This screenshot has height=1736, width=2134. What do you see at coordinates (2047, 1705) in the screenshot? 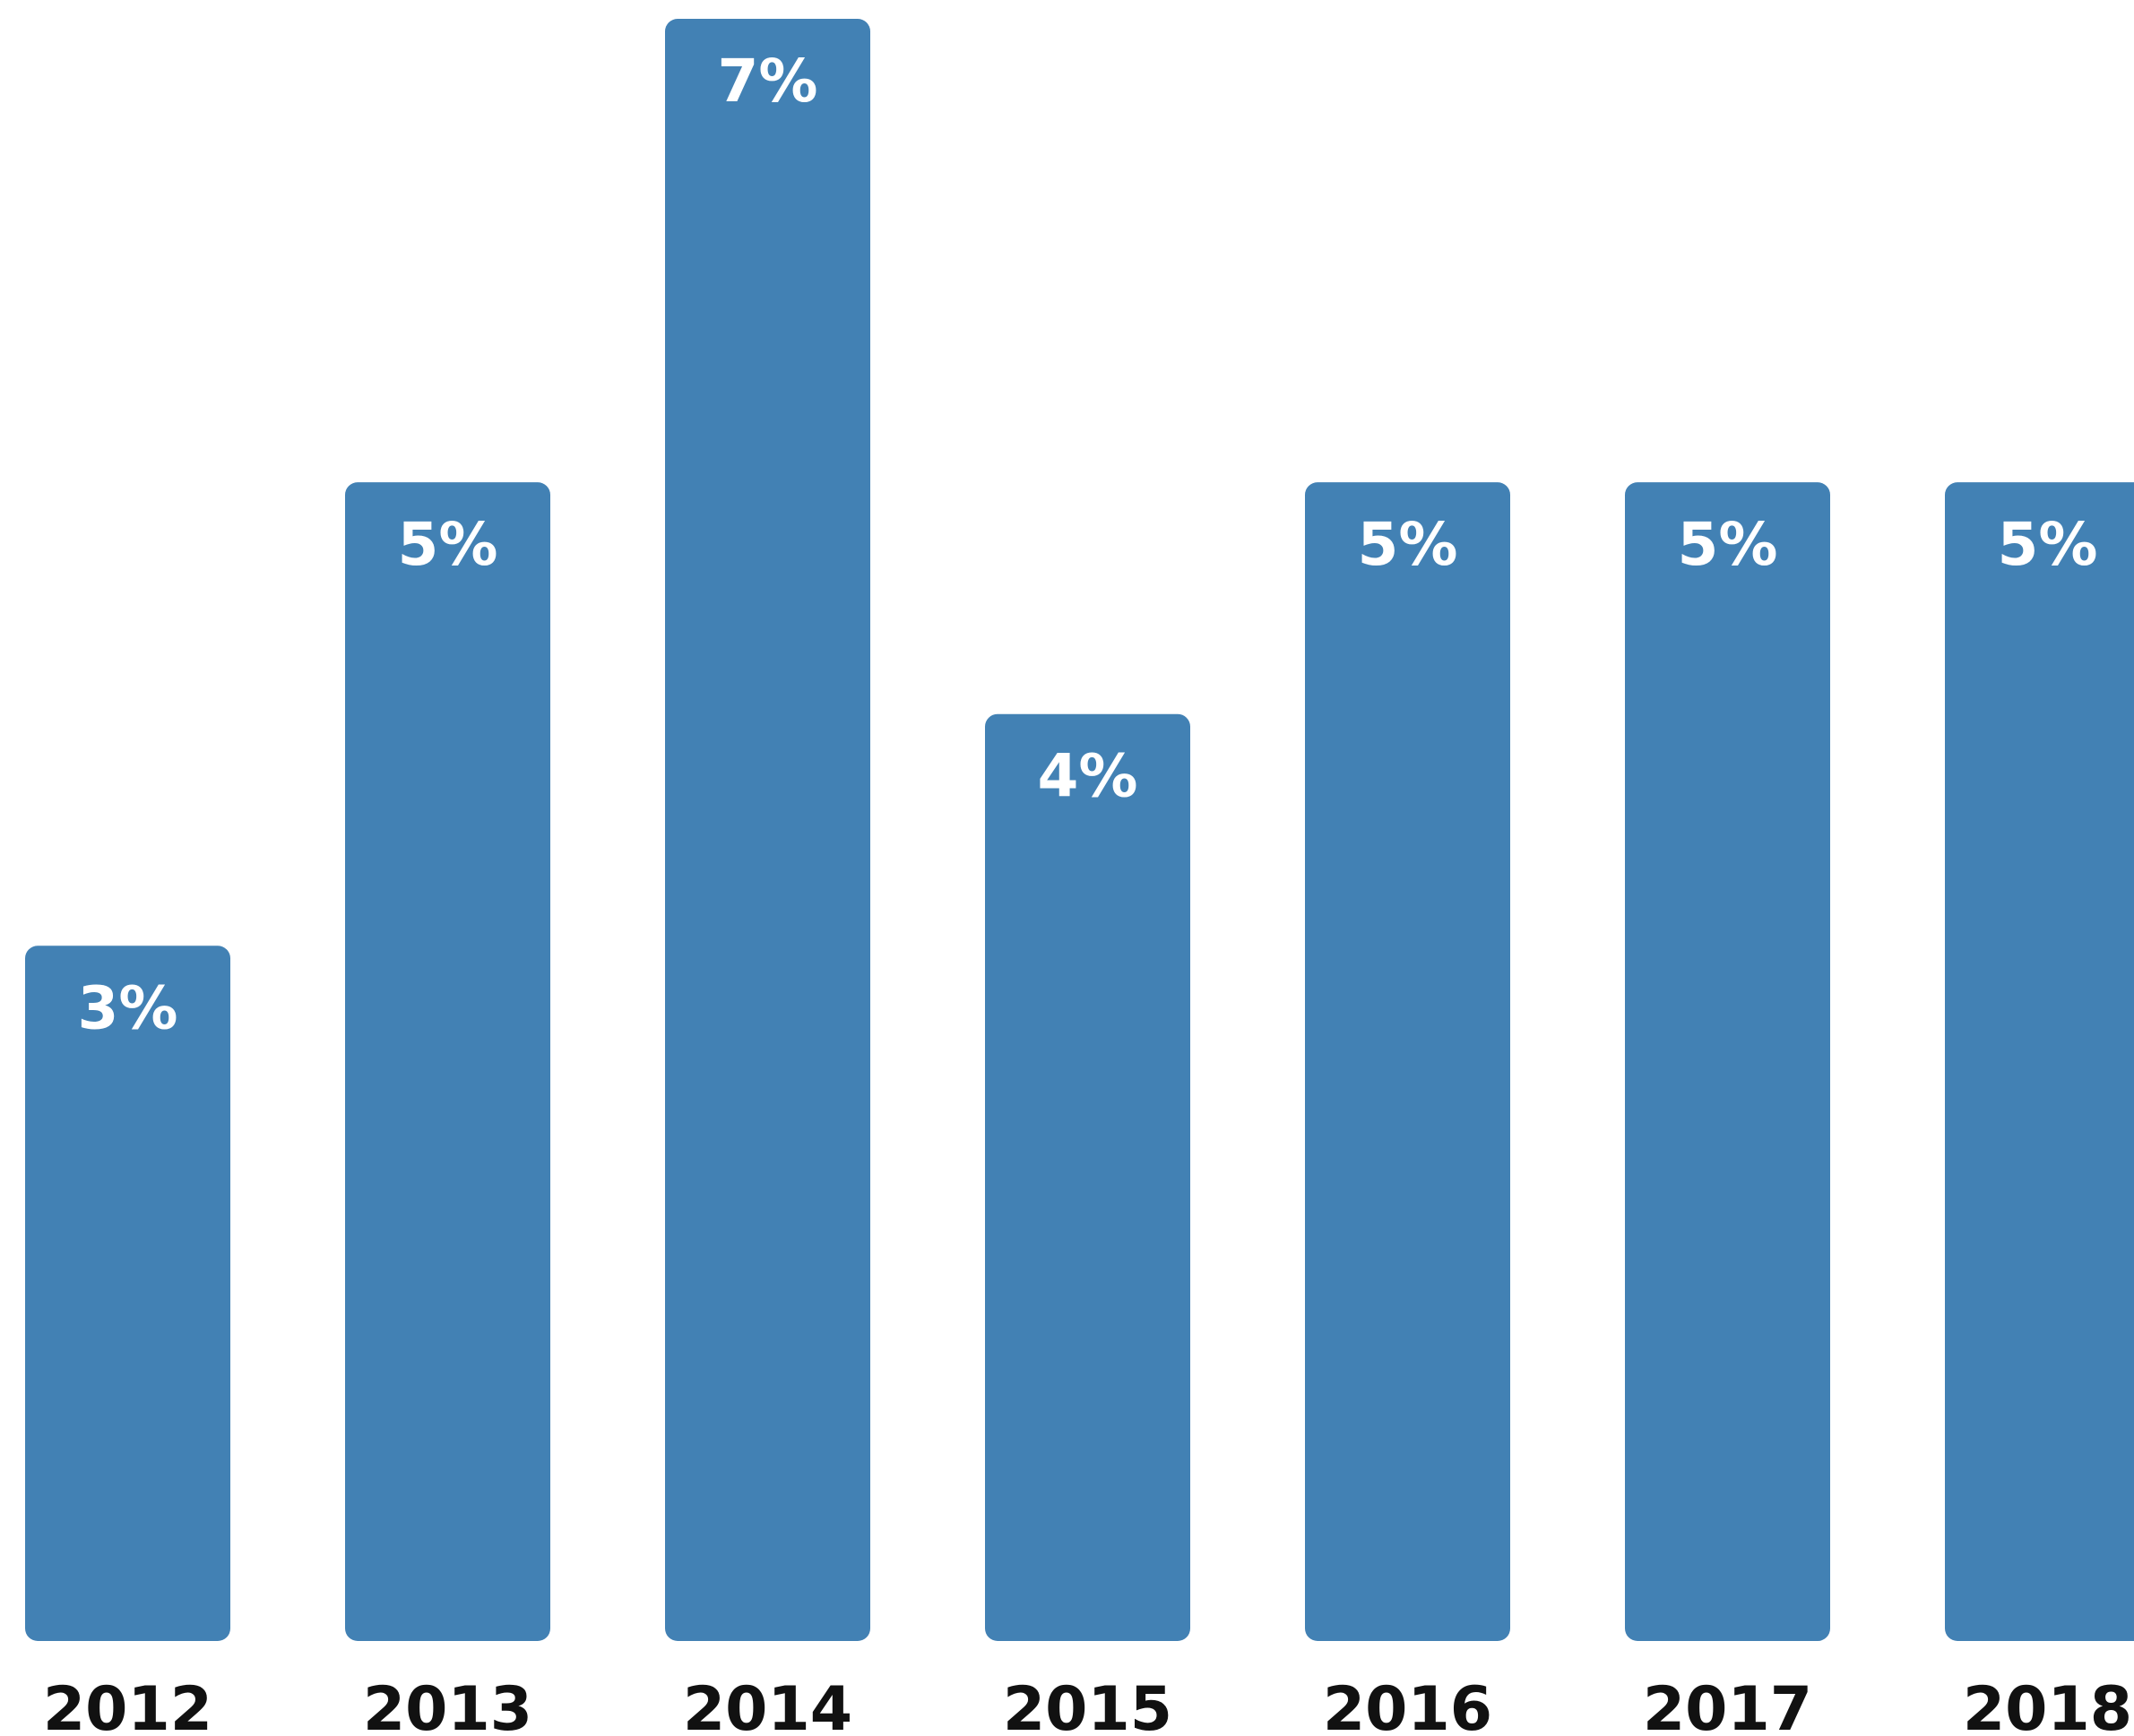
I see `x-tick-label-2018: 2018` at bounding box center [2047, 1705].